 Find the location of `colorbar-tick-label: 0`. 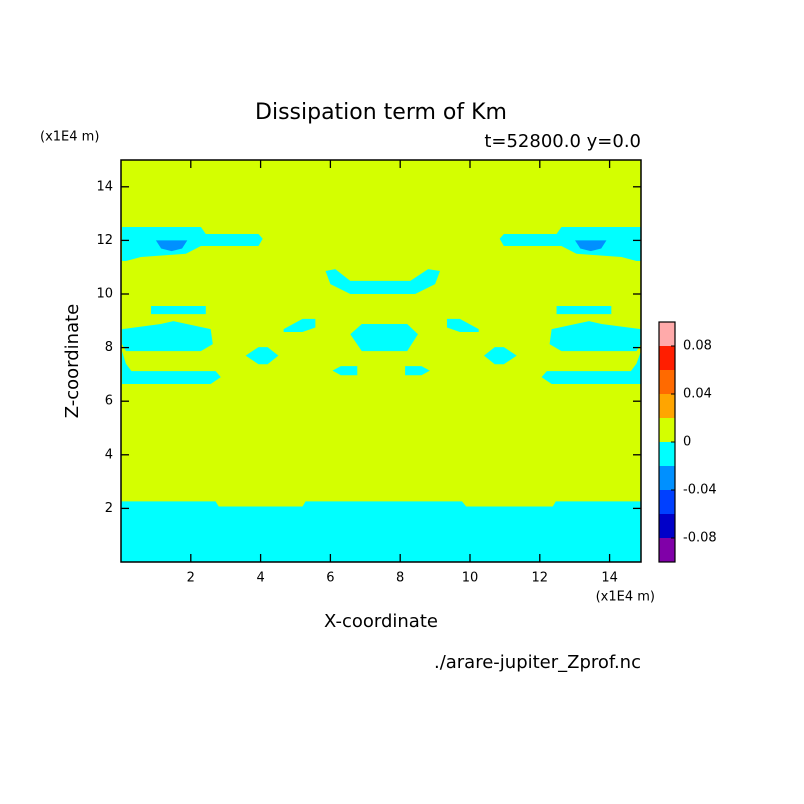

colorbar-tick-label: 0 is located at coordinates (687, 442).